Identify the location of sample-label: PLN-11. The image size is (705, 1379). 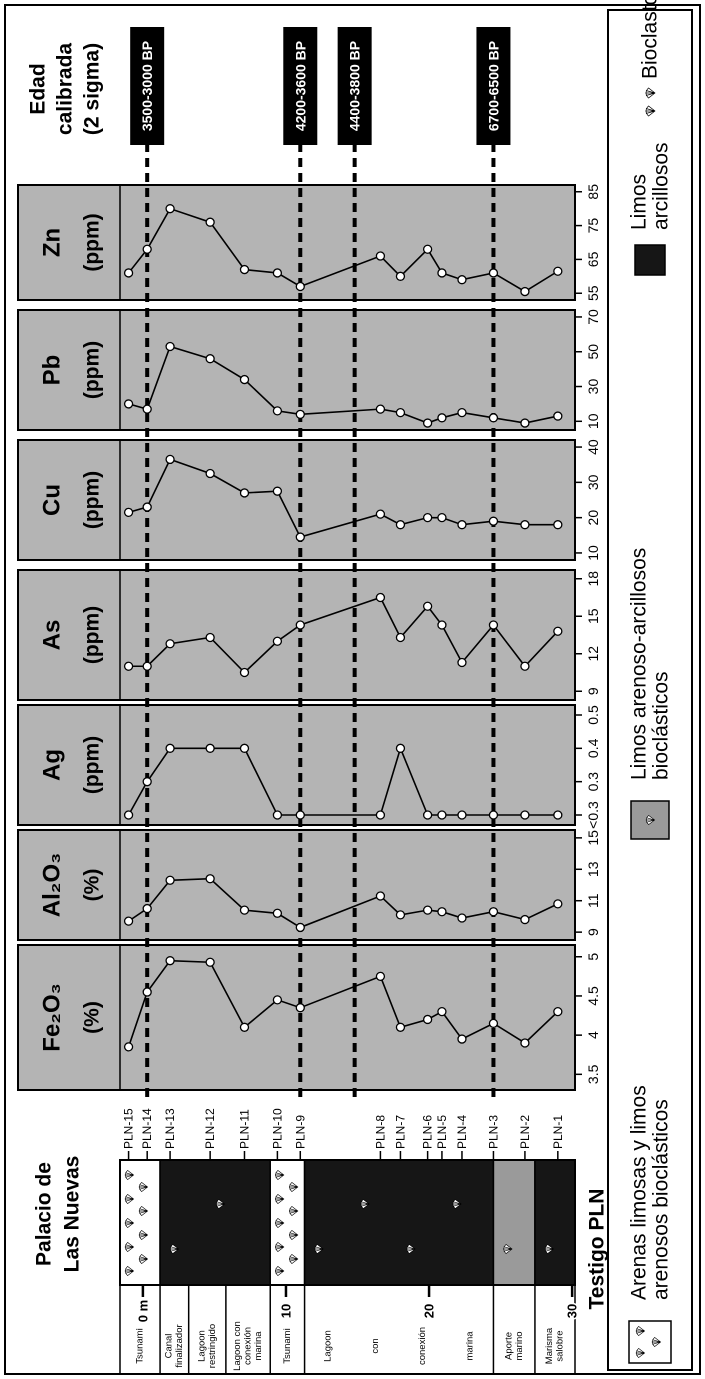
(244, 1129).